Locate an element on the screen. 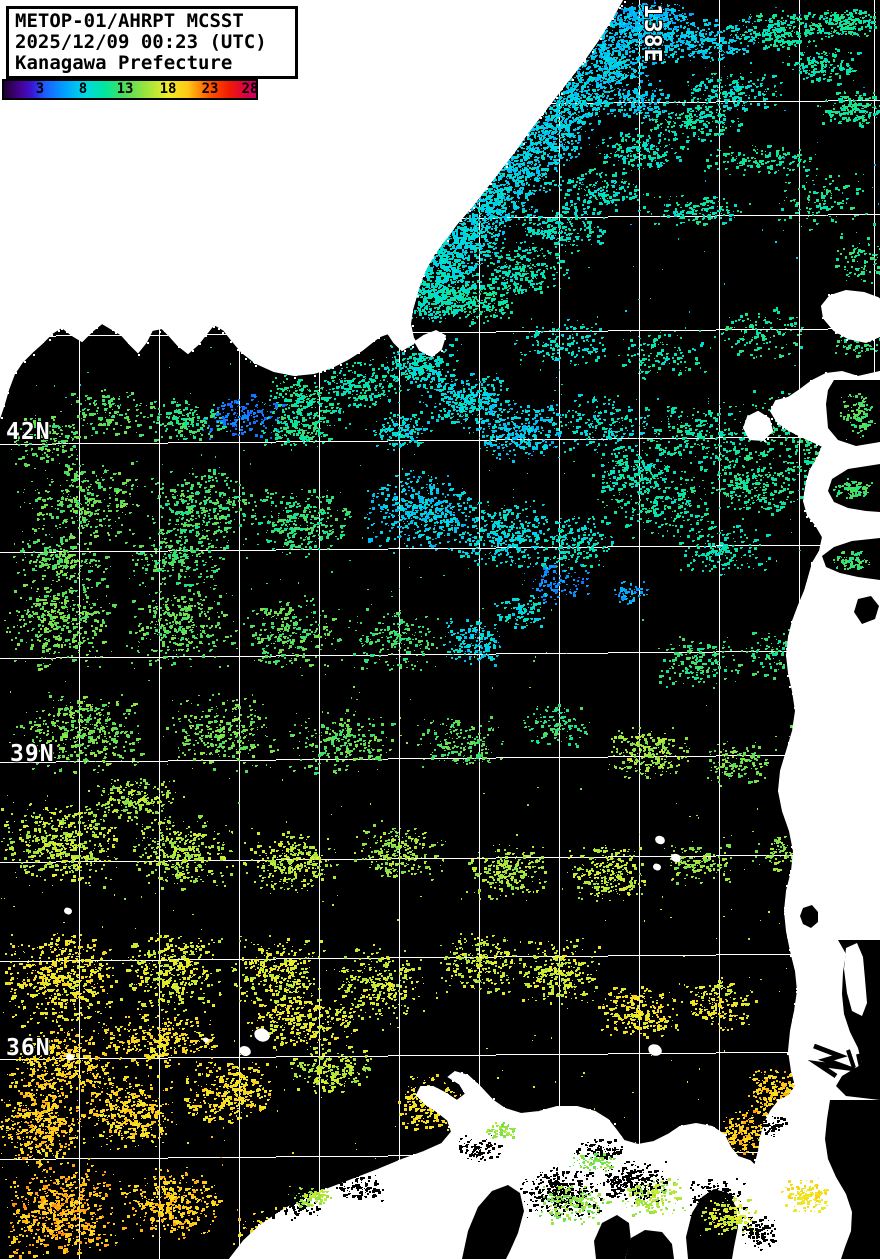  colorbar-tick-label: 18 is located at coordinates (168, 89).